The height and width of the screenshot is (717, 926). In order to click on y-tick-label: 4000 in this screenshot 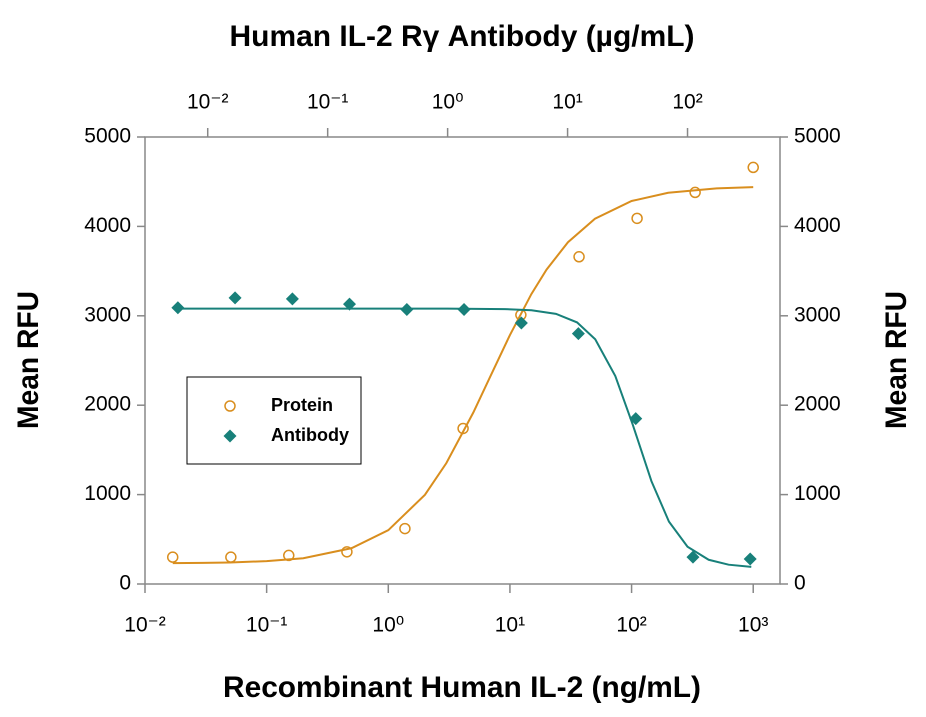, I will do `click(107, 225)`.